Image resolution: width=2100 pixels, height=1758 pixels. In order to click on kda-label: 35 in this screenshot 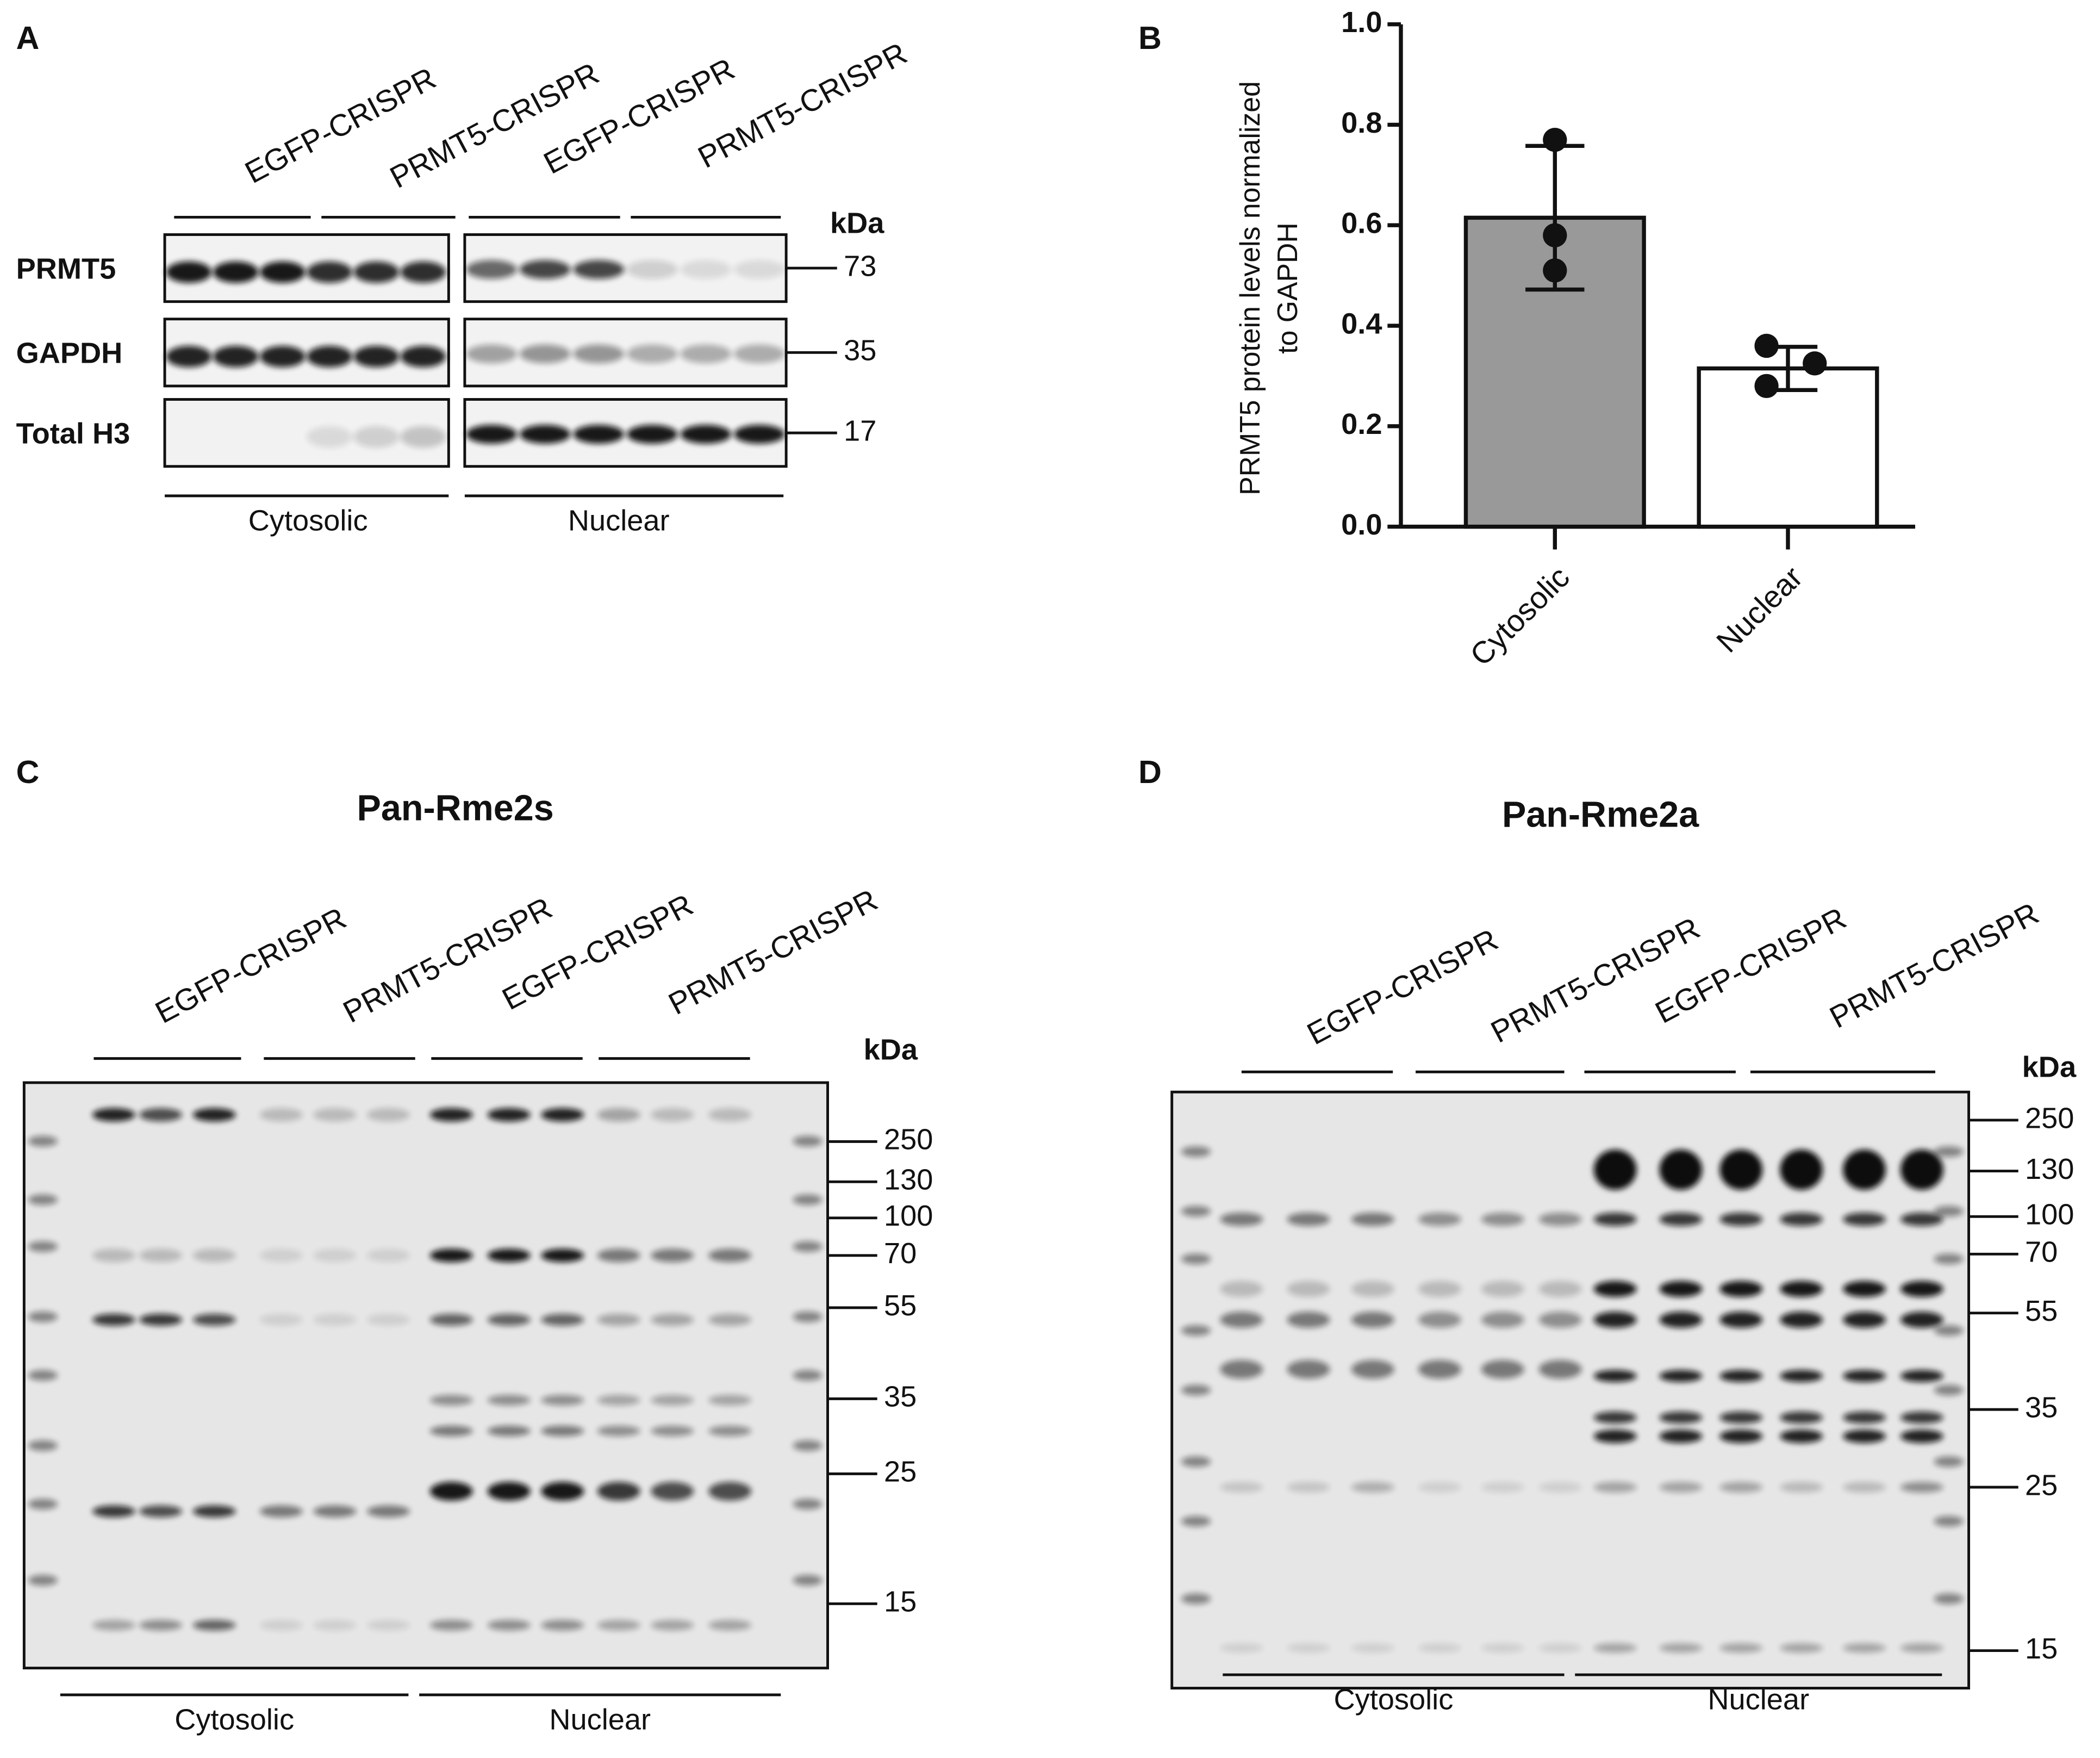, I will do `click(2041, 1407)`.